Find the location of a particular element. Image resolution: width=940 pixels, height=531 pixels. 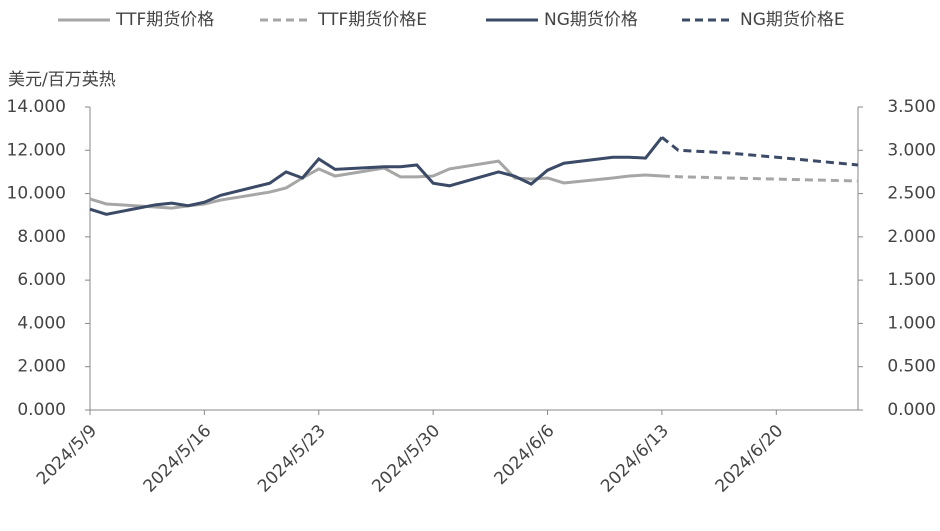

y-tick-label: 10.000 is located at coordinates (36, 194).